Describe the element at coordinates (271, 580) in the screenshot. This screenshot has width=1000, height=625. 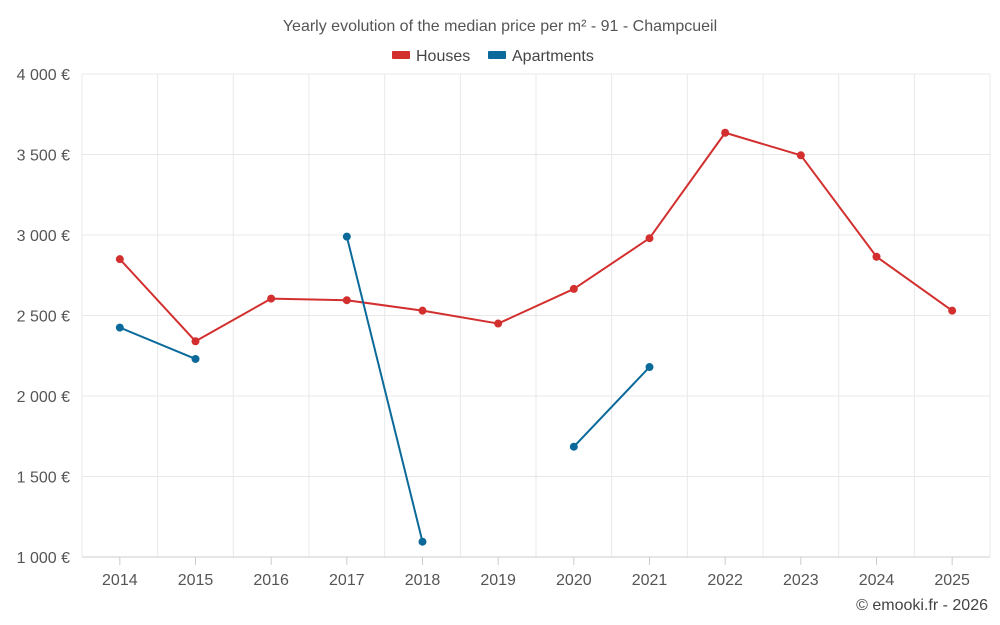
I see `x-tick-label: 2016` at that location.